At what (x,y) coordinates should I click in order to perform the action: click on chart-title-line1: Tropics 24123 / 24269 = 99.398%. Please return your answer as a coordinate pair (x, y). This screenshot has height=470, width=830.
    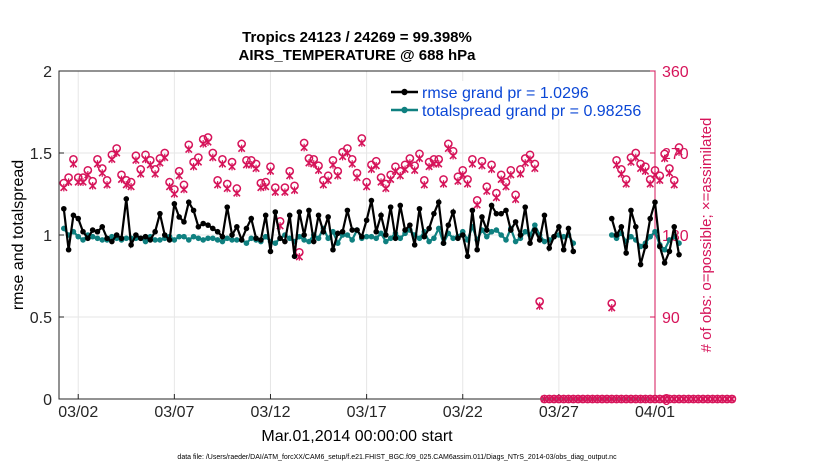
    Looking at the image, I should click on (357, 37).